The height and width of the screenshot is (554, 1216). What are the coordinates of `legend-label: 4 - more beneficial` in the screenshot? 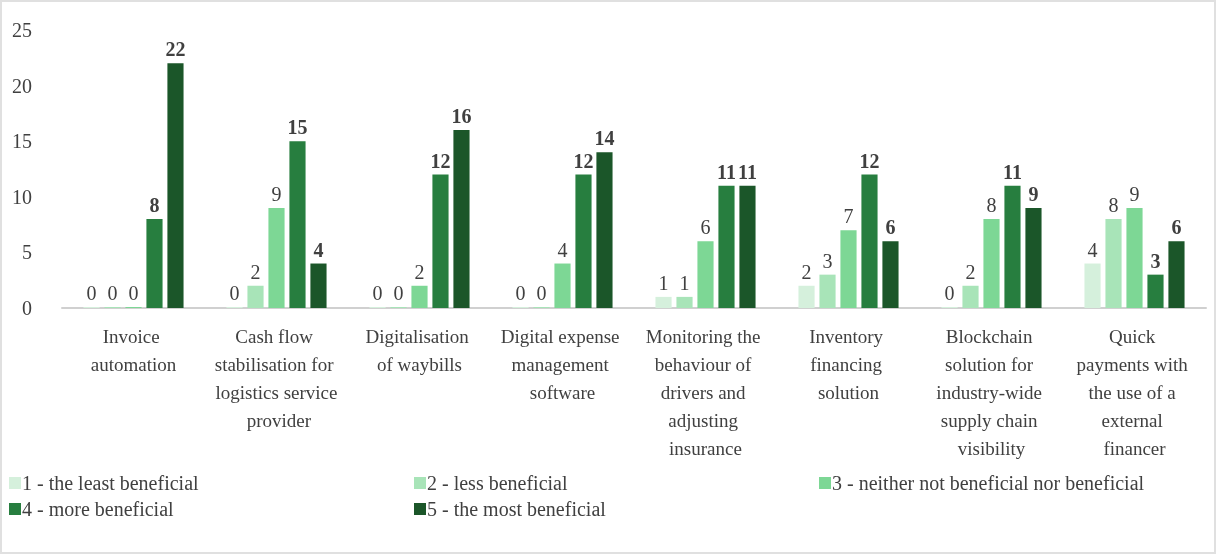 It's located at (98, 509).